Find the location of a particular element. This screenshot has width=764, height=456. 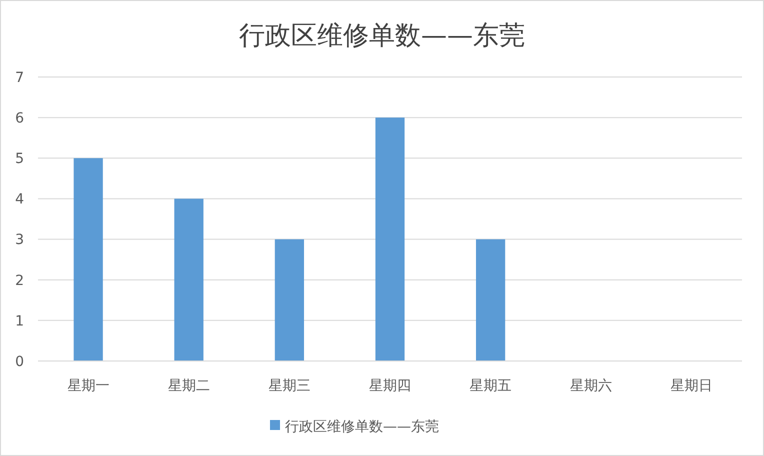

y-tick-label: 3 is located at coordinates (19, 240).